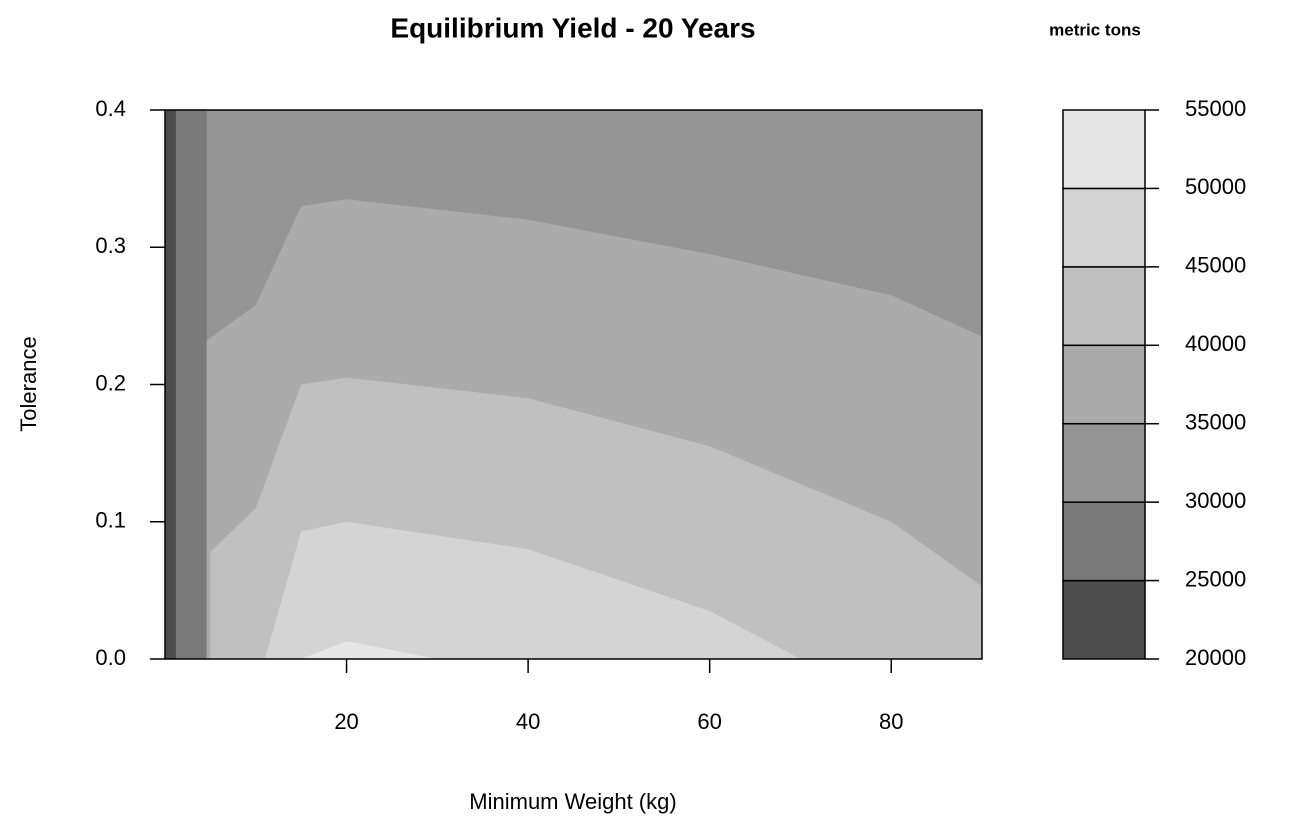 This screenshot has width=1293, height=832. I want to click on legend-tick-label: 55000, so click(1215, 108).